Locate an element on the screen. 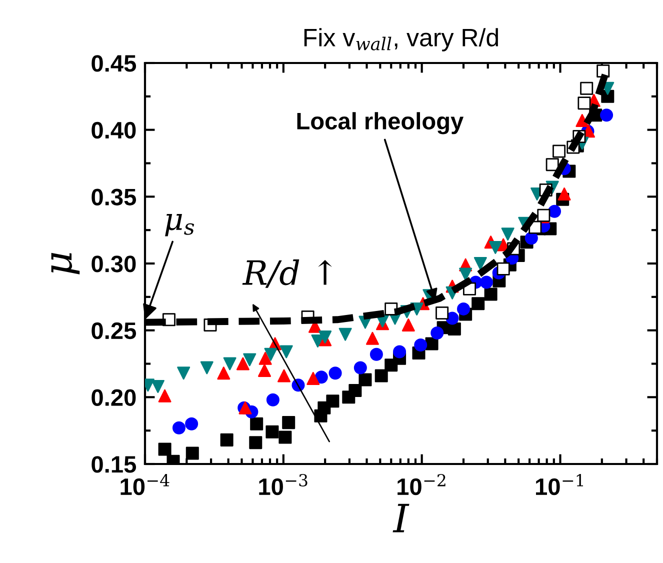 The height and width of the screenshot is (563, 663). x-tick-label: 10$^{−2}$ is located at coordinates (422, 485).